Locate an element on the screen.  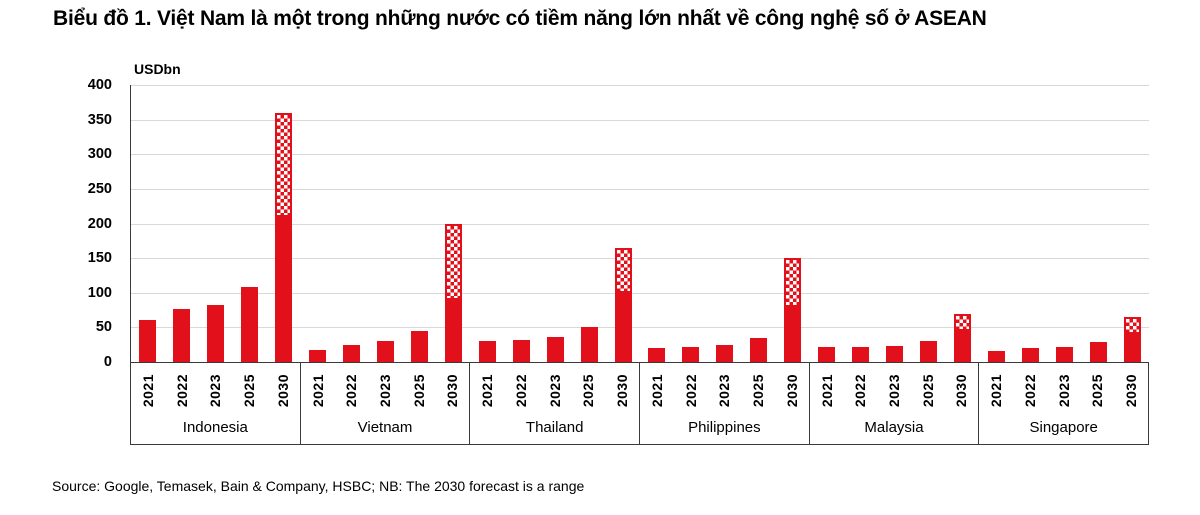
bar-slot-vietnam-2030 is located at coordinates (453, 223).